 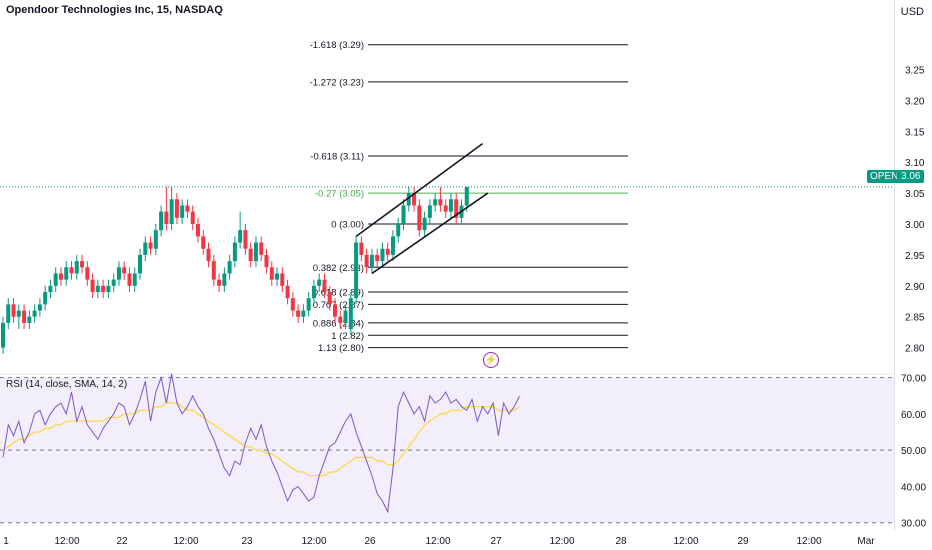 What do you see at coordinates (915, 349) in the screenshot?
I see `price-tick-label: 2.80` at bounding box center [915, 349].